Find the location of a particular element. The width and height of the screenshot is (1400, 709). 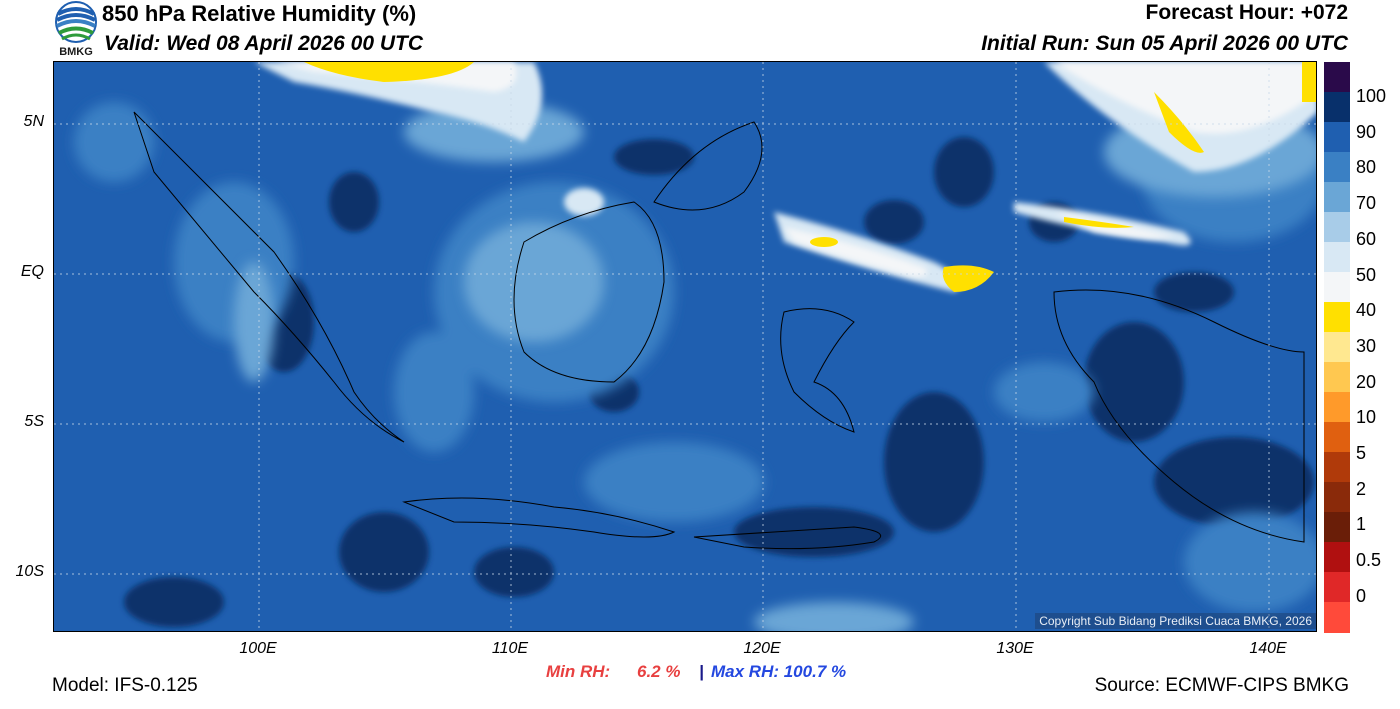

colorbar-label: 60 is located at coordinates (1366, 238).